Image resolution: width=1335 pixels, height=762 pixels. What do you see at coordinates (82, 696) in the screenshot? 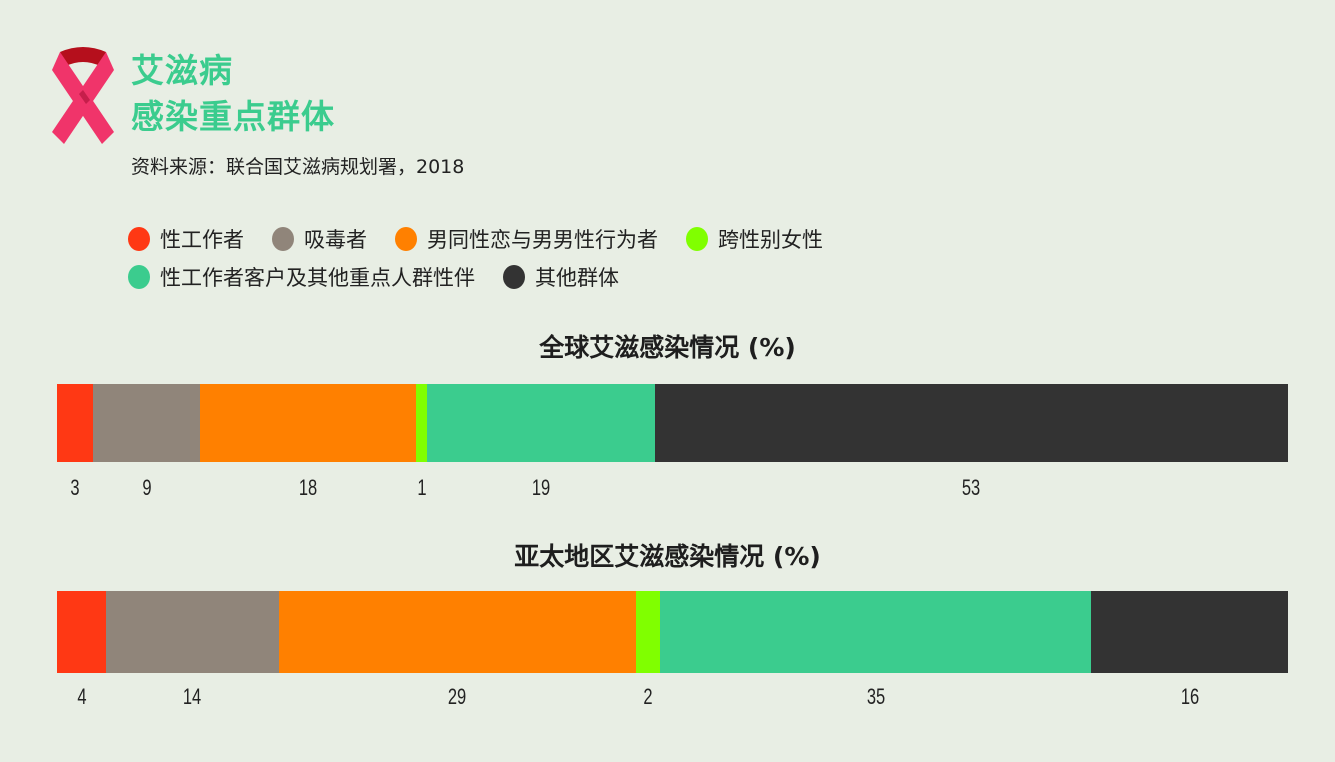
I see `value-label: 4` at bounding box center [82, 696].